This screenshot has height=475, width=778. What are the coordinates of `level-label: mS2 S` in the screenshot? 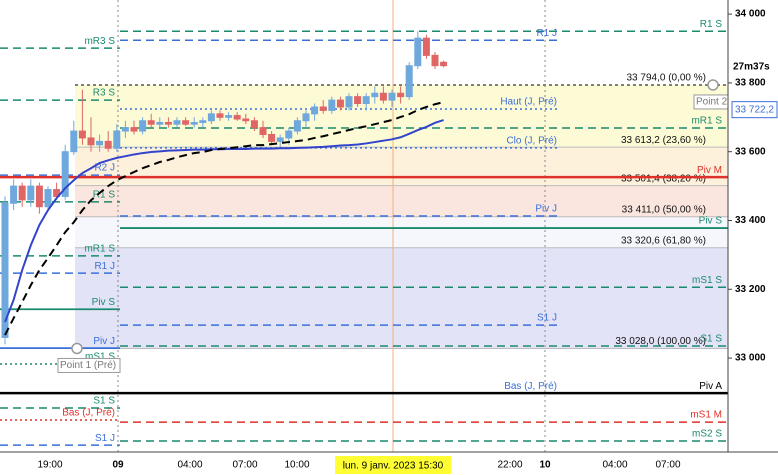 It's located at (707, 434).